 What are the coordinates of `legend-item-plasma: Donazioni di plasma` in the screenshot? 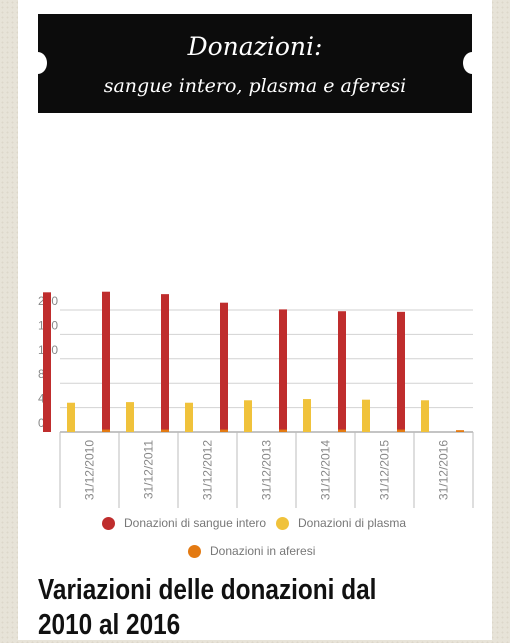 It's located at (341, 523).